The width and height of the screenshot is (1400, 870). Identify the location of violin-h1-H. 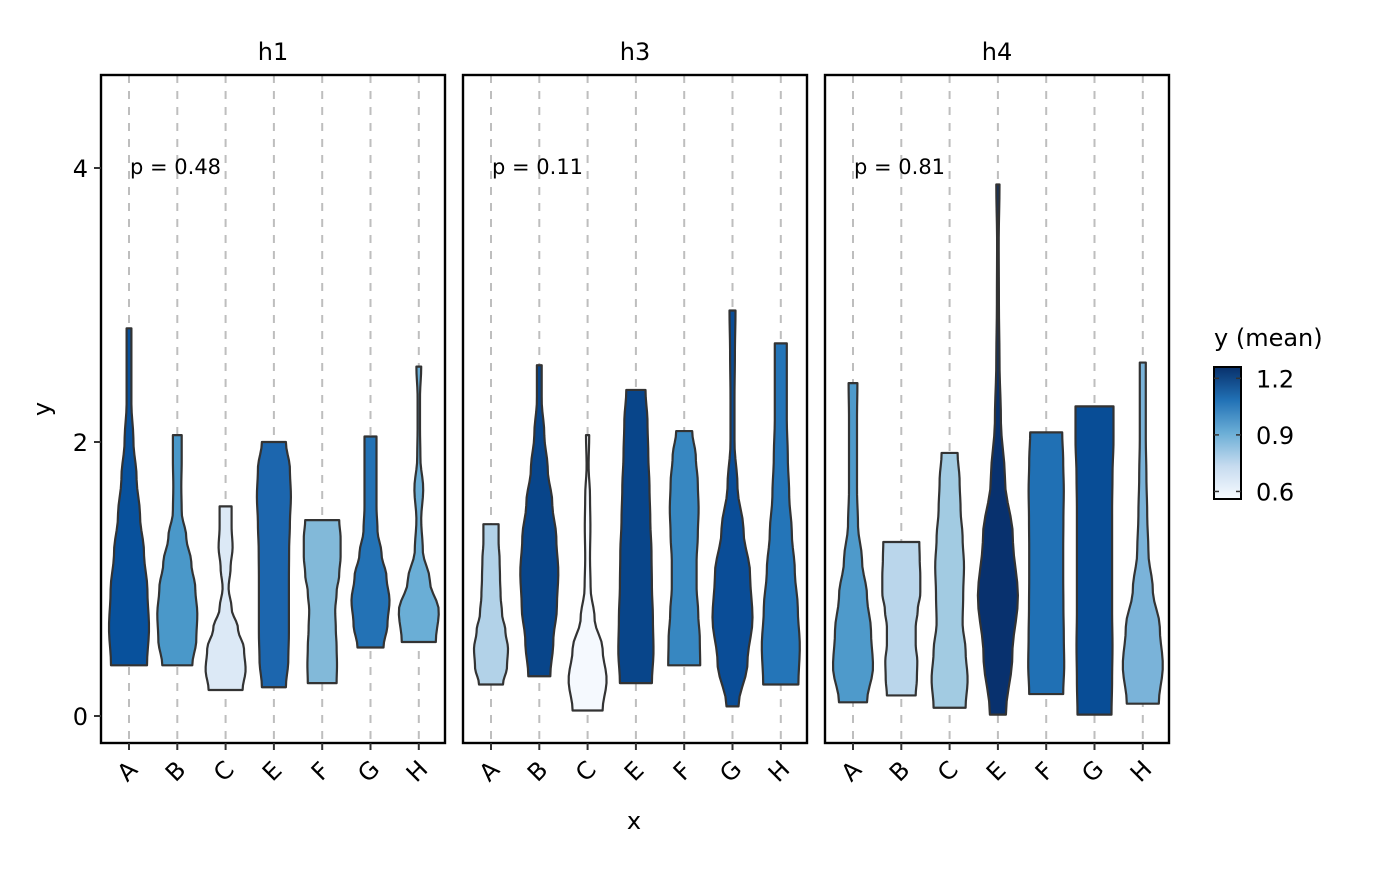
(418, 504).